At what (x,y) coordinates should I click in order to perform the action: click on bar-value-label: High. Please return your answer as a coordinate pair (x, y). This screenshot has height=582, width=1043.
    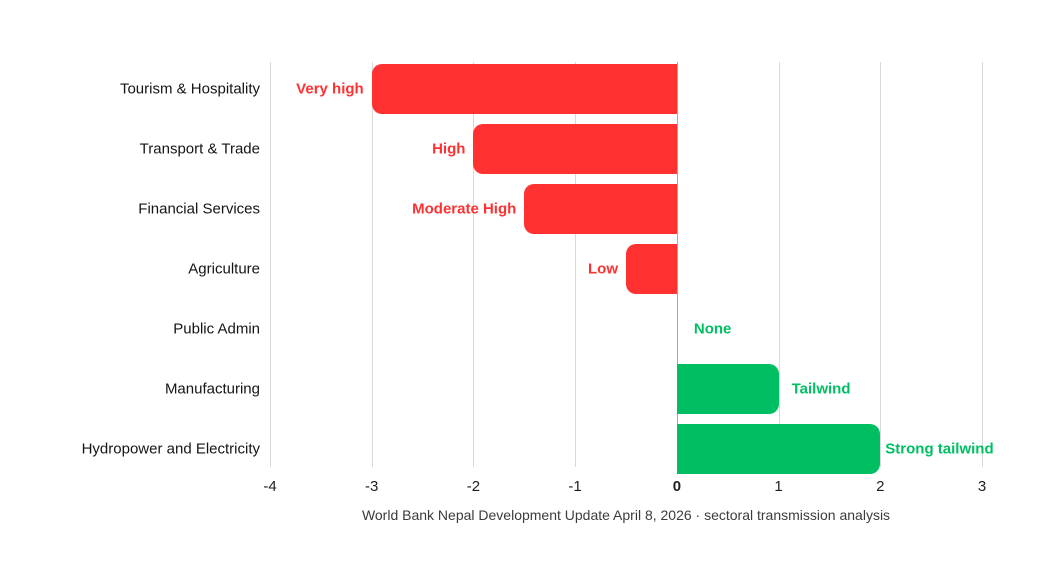
    Looking at the image, I should click on (449, 149).